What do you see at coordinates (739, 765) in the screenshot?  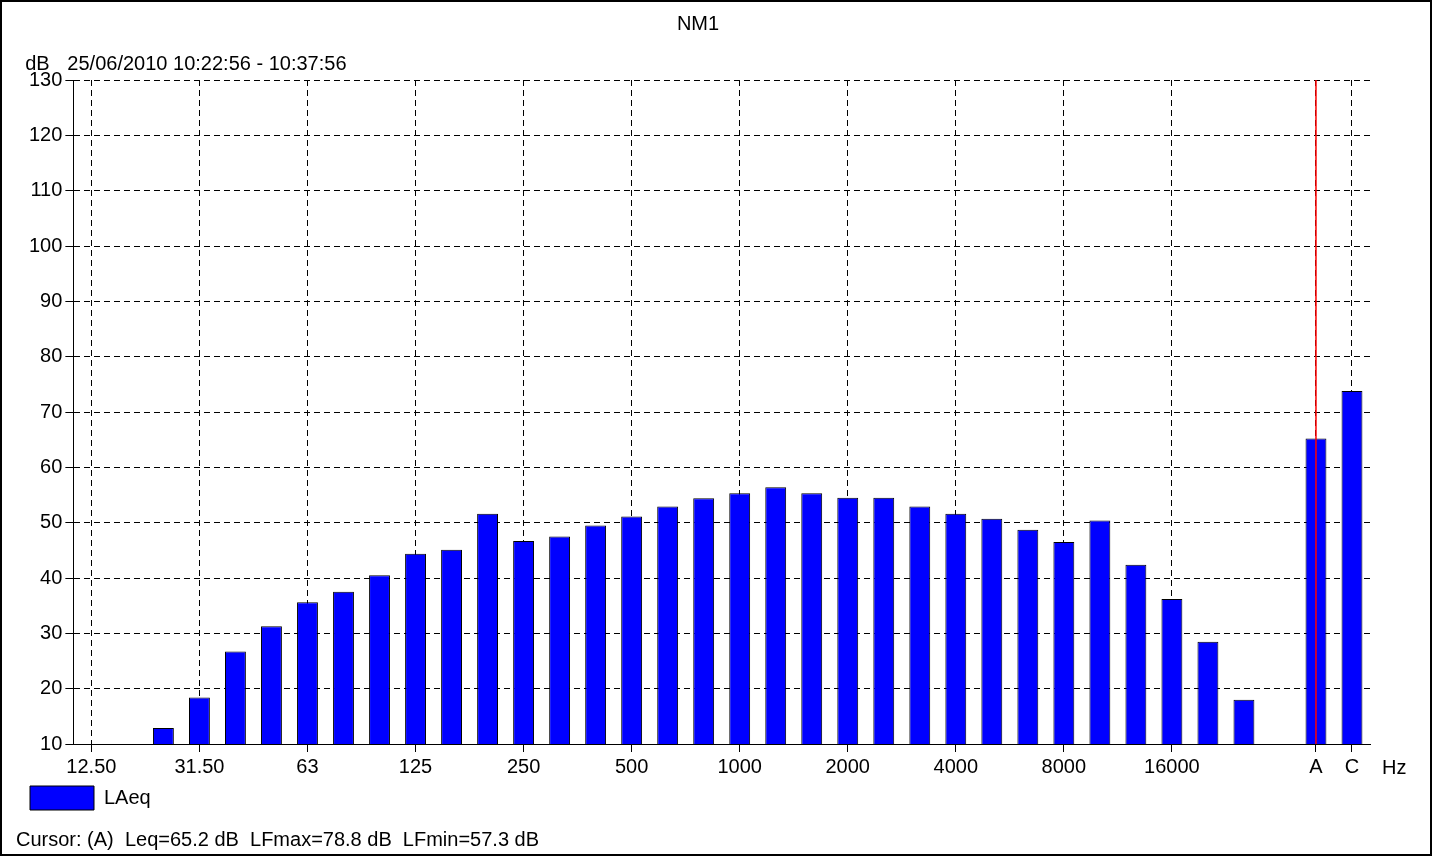 I see `x-tick-label: 1000` at bounding box center [739, 765].